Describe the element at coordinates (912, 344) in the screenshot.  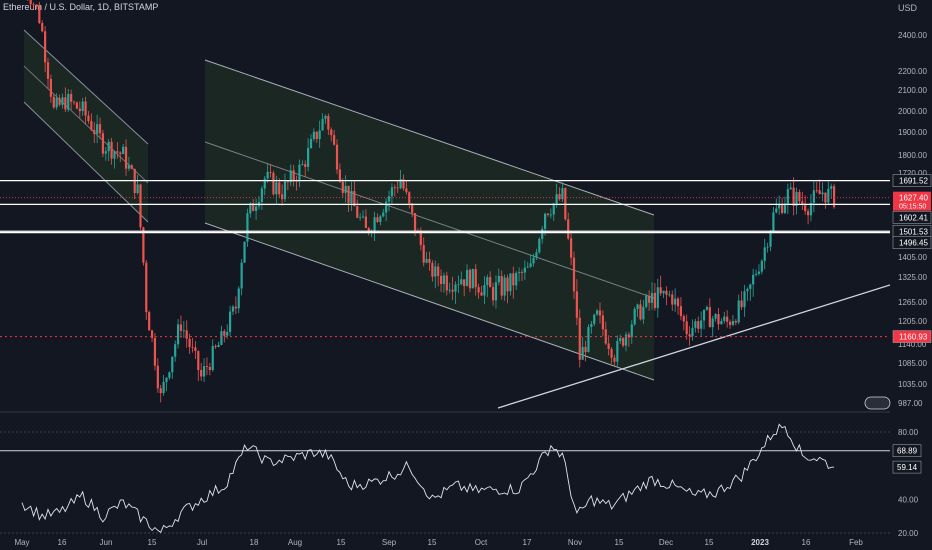
I see `price-tick-label: 1140.00` at that location.